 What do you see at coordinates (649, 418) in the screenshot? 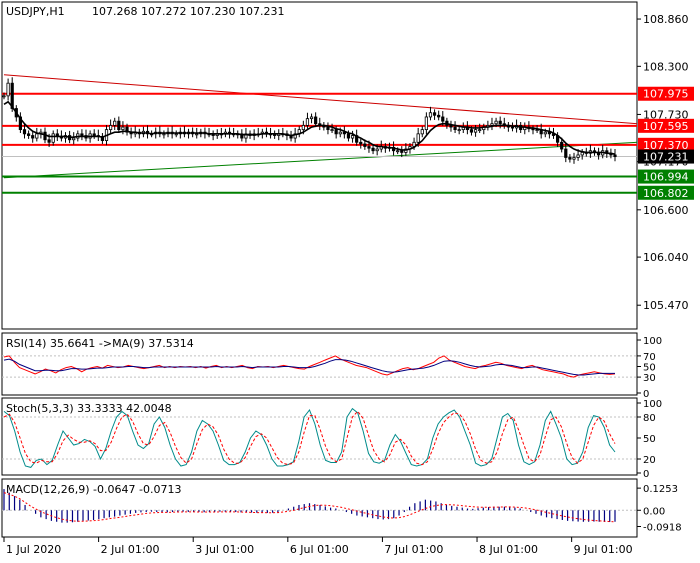
I see `stoch-tick-label-2: 80` at bounding box center [649, 418].